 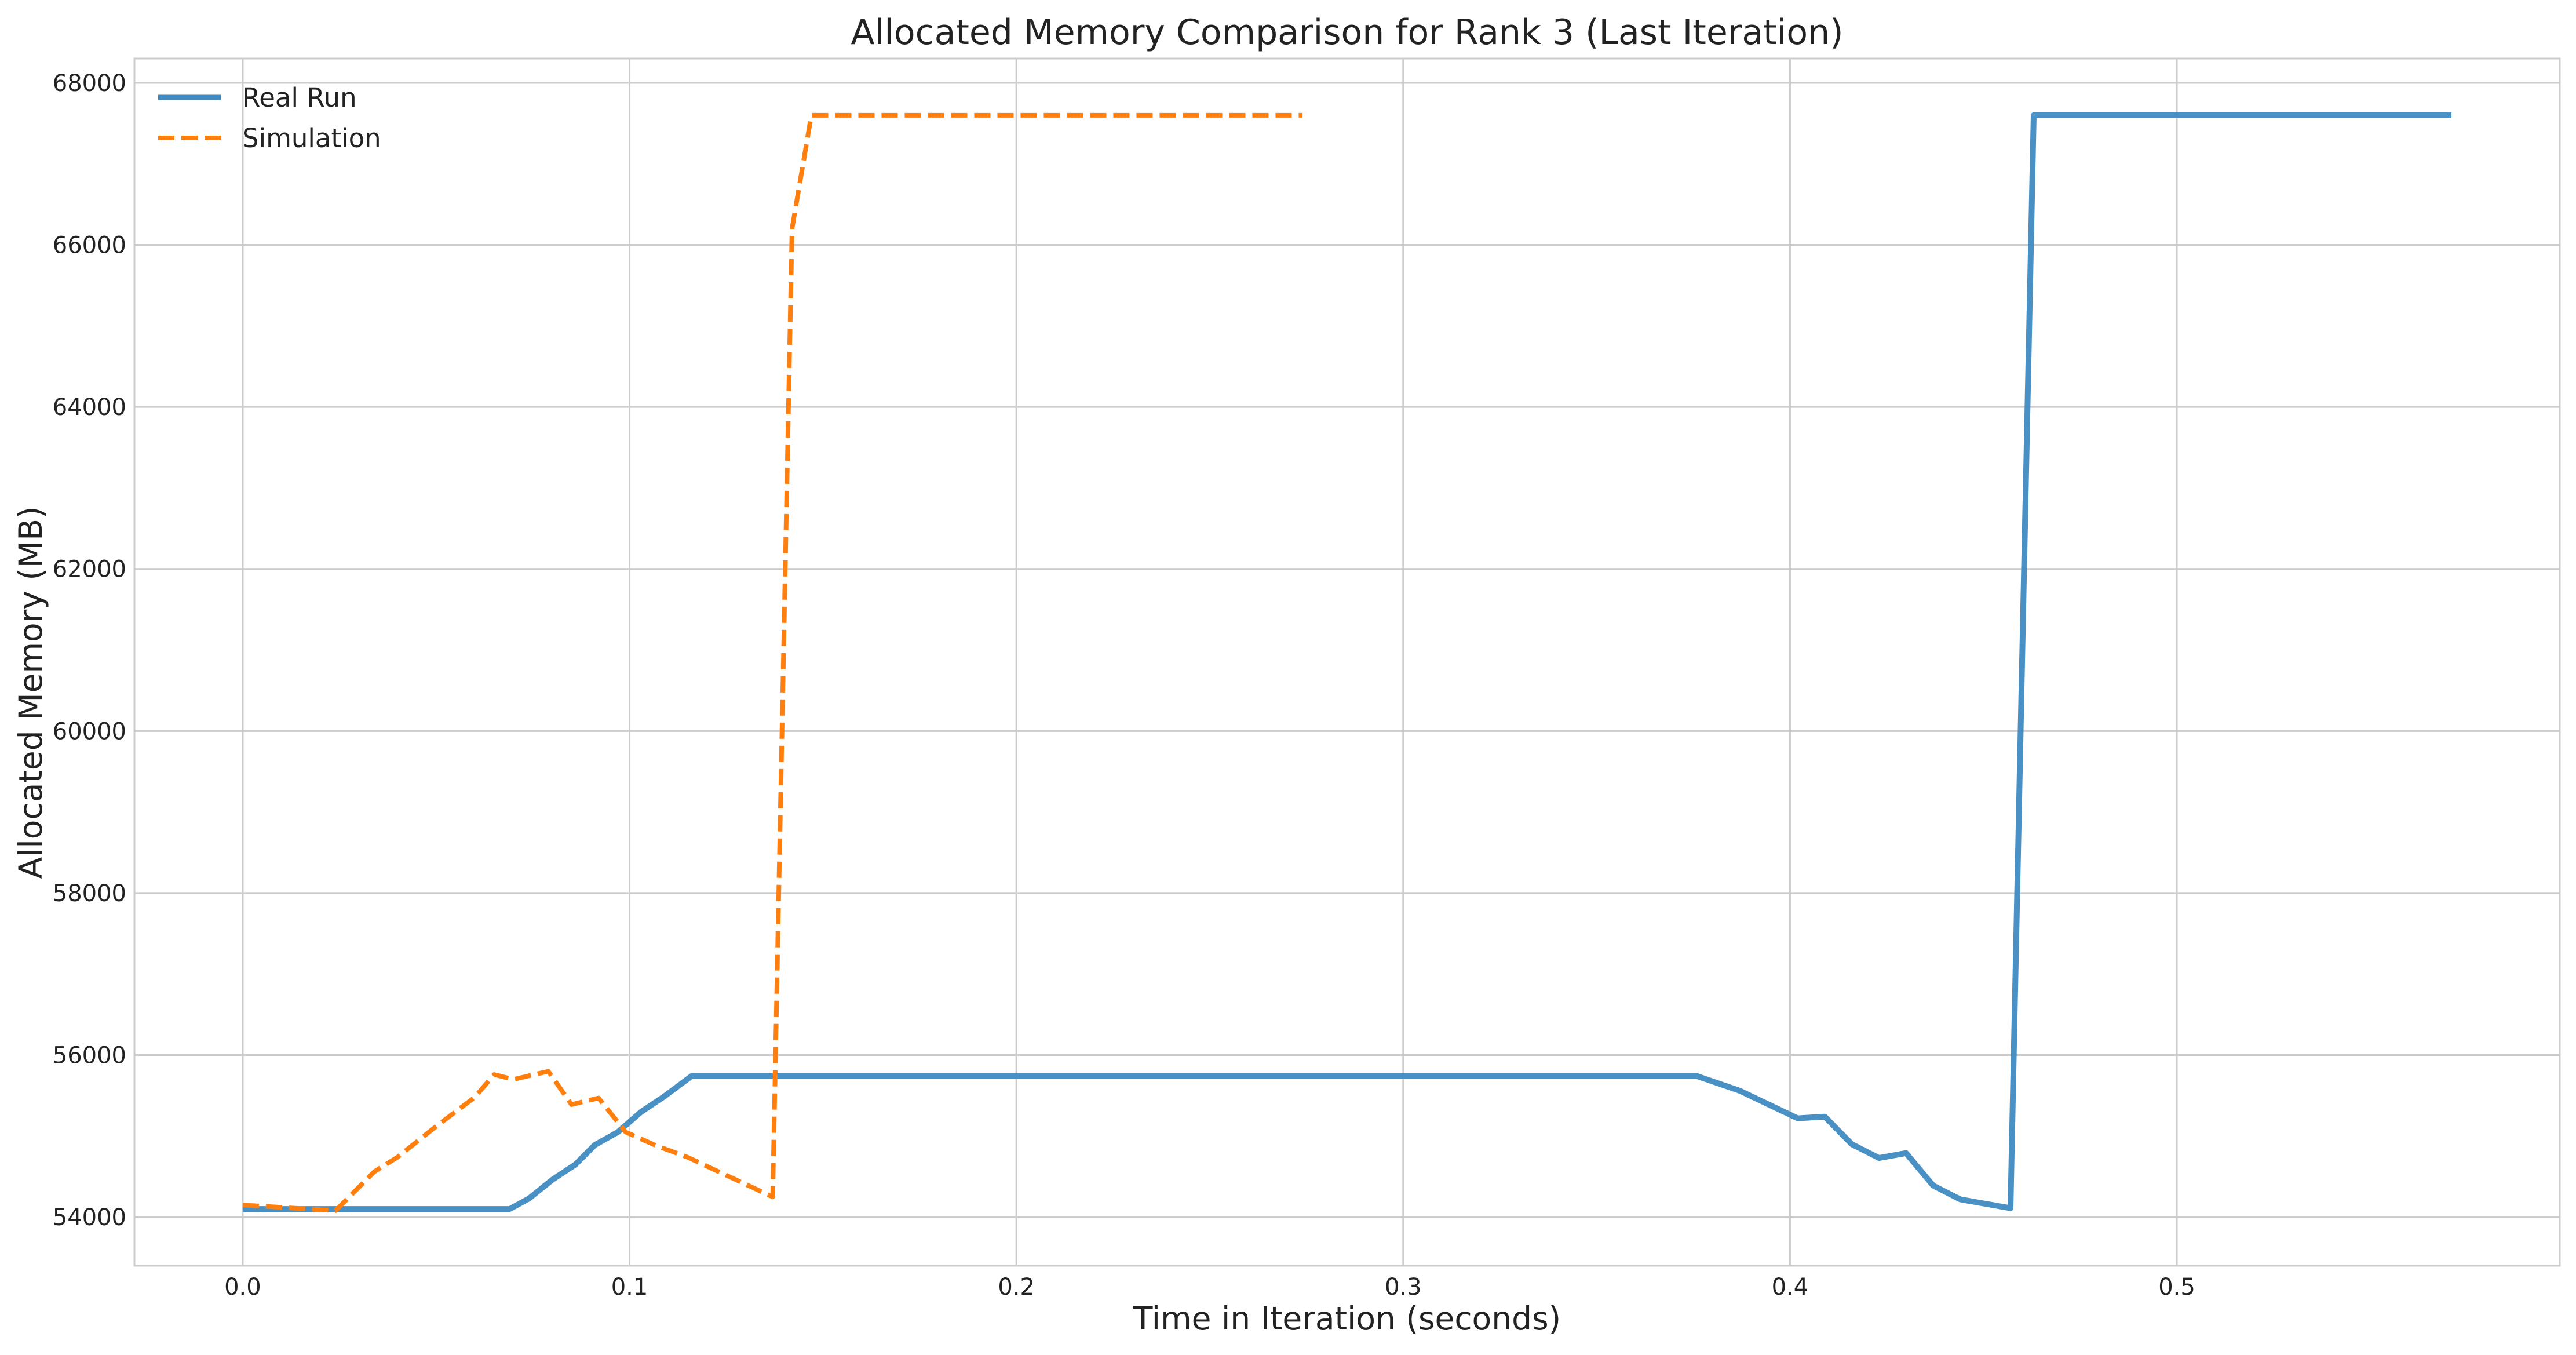 What do you see at coordinates (1403, 1287) in the screenshot?
I see `x-tick-label: 0.3` at bounding box center [1403, 1287].